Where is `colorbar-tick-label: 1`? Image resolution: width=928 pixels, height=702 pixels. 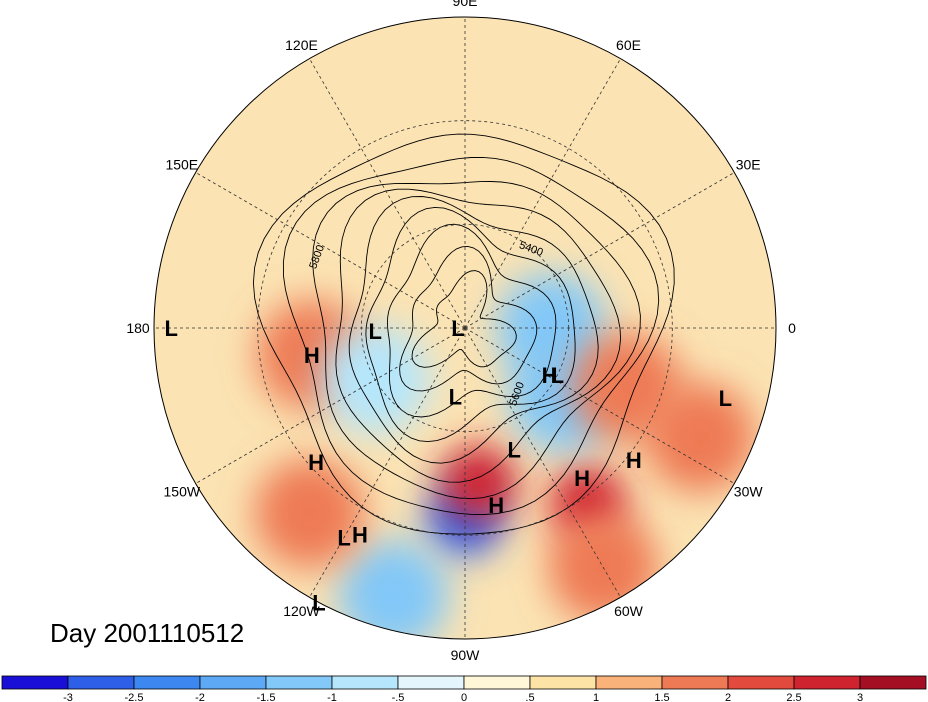 colorbar-tick-label: 1 is located at coordinates (596, 697).